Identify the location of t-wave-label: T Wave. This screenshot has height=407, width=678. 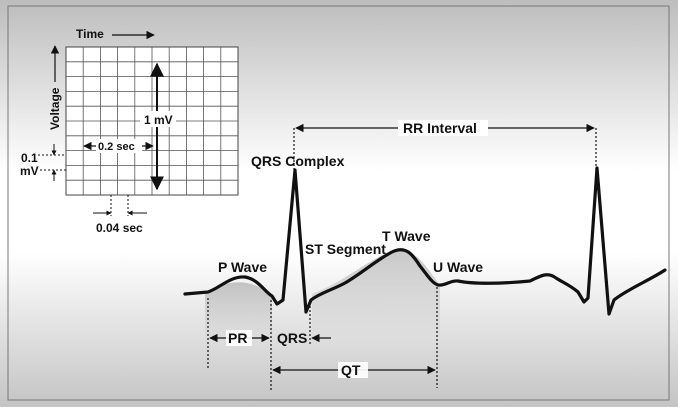
(406, 236).